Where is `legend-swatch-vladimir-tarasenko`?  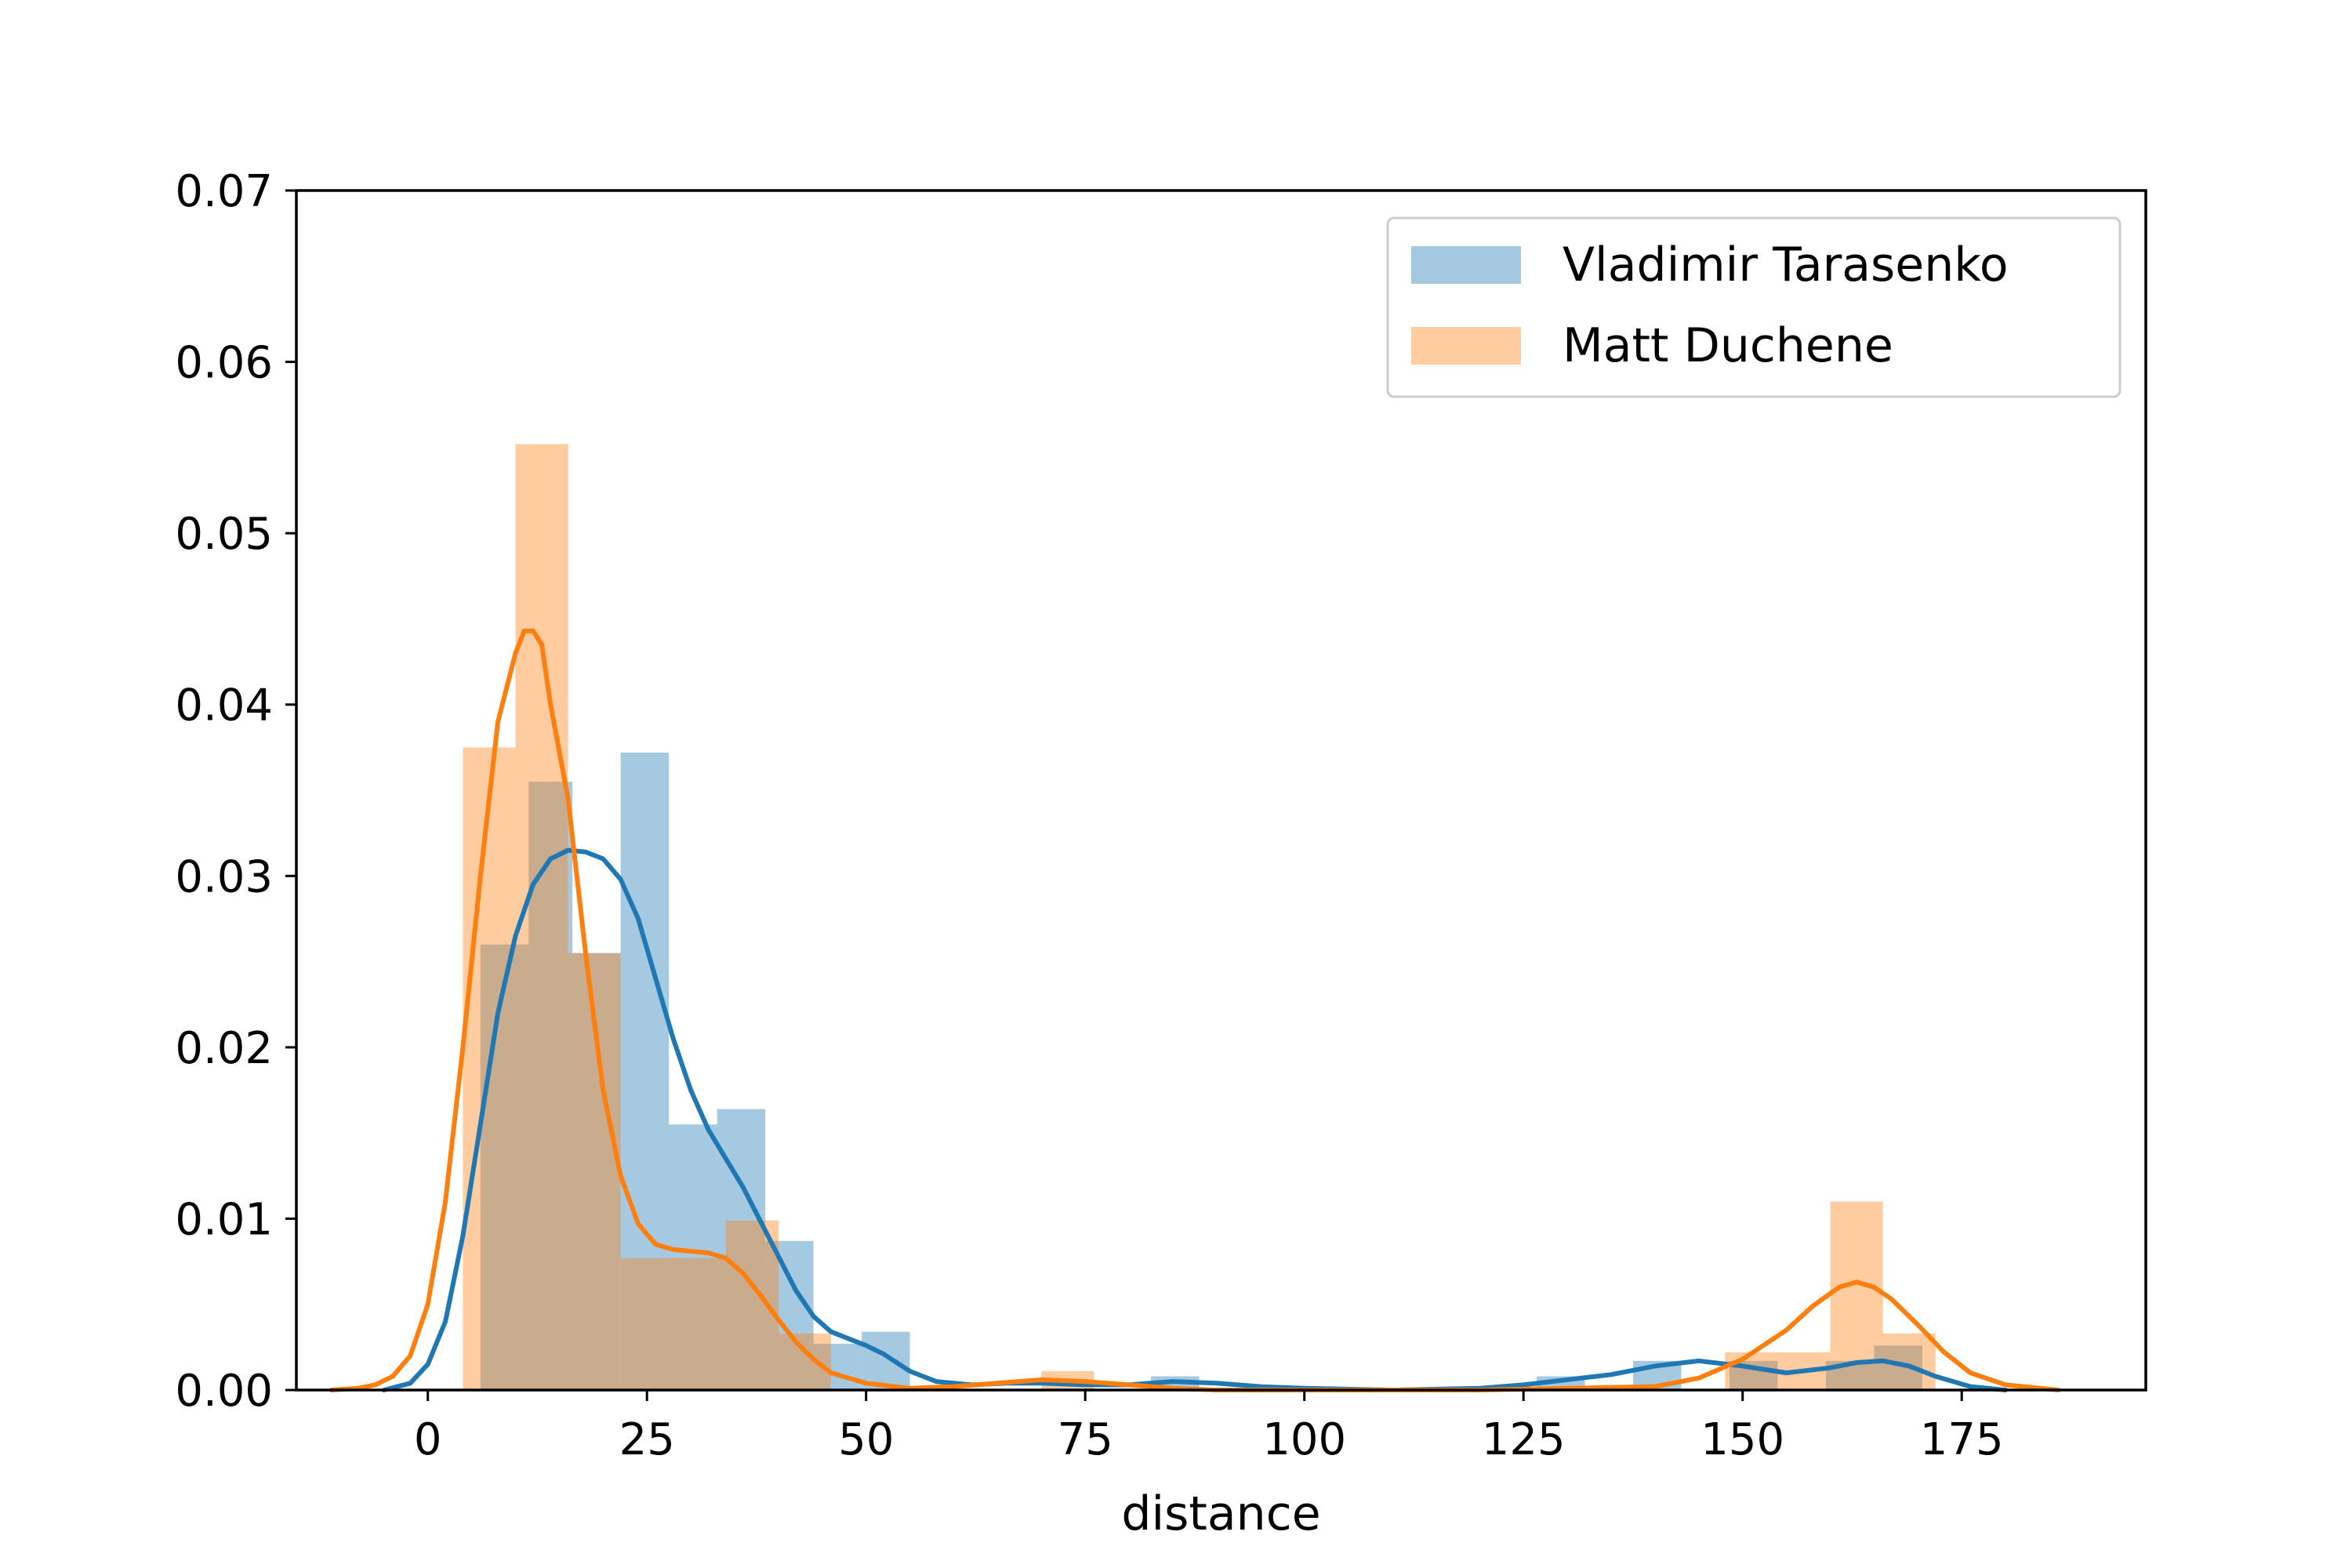
legend-swatch-vladimir-tarasenko is located at coordinates (1466, 265).